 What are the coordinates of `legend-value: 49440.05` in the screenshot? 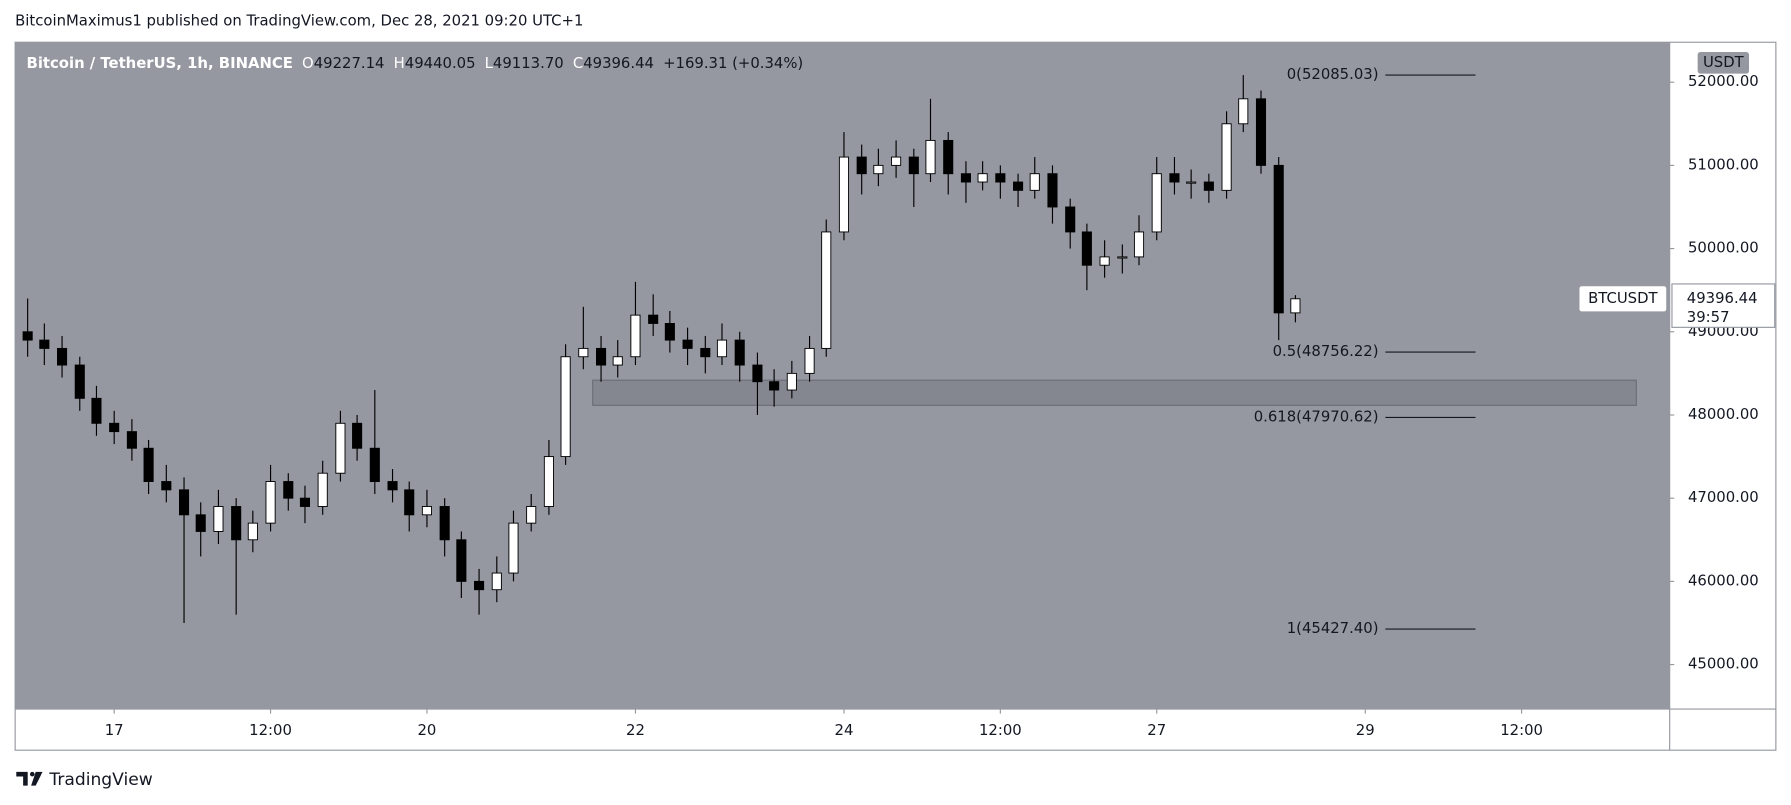 It's located at (440, 63).